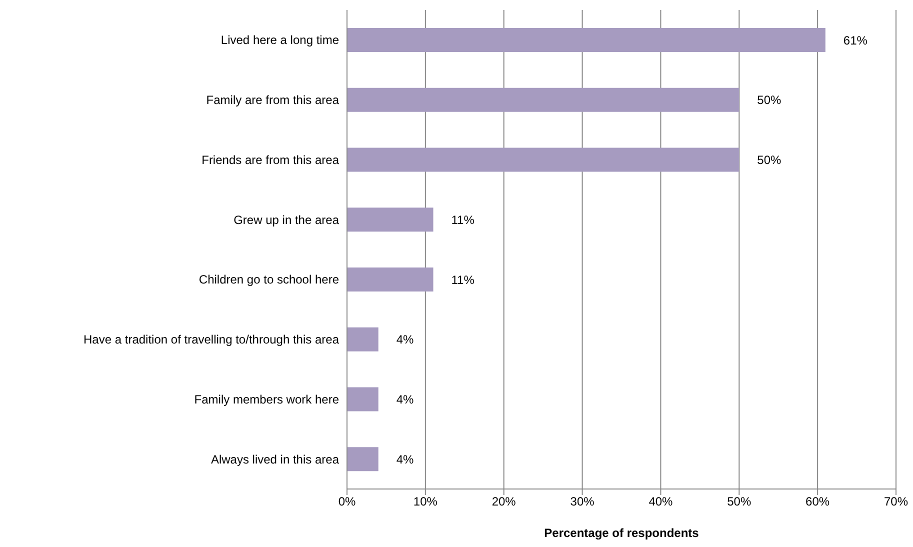 The height and width of the screenshot is (547, 913). Describe the element at coordinates (275, 459) in the screenshot. I see `y-tick-label: Always lived in this area` at that location.